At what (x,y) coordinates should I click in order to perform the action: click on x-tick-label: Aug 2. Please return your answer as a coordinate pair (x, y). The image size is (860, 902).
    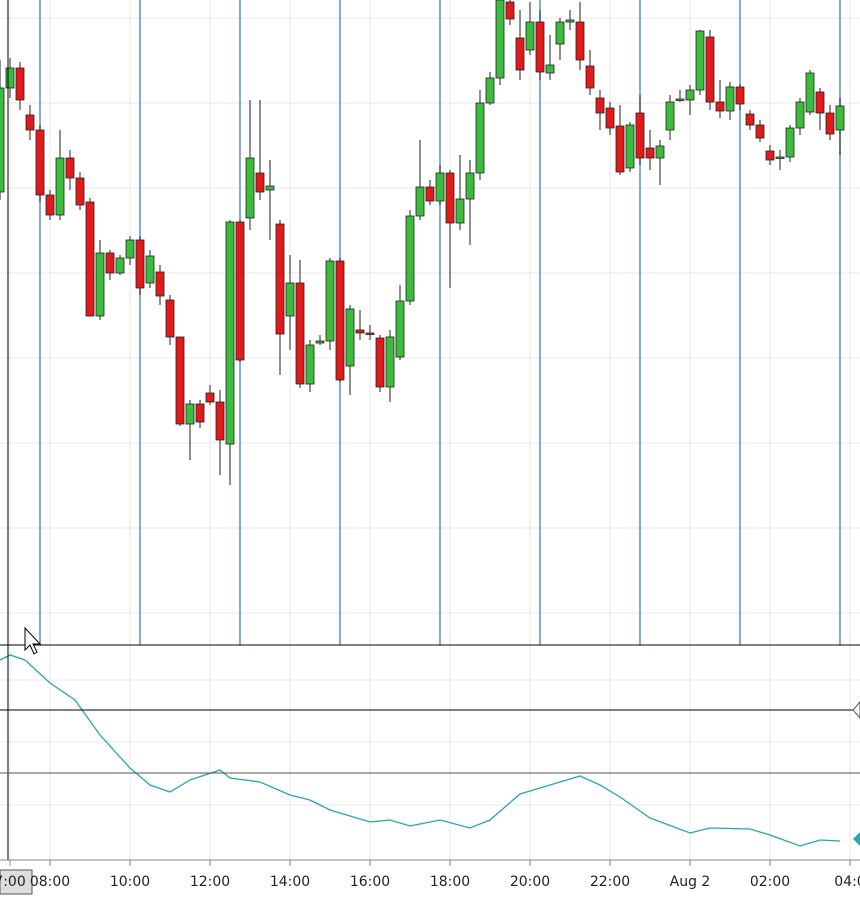
    Looking at the image, I should click on (690, 882).